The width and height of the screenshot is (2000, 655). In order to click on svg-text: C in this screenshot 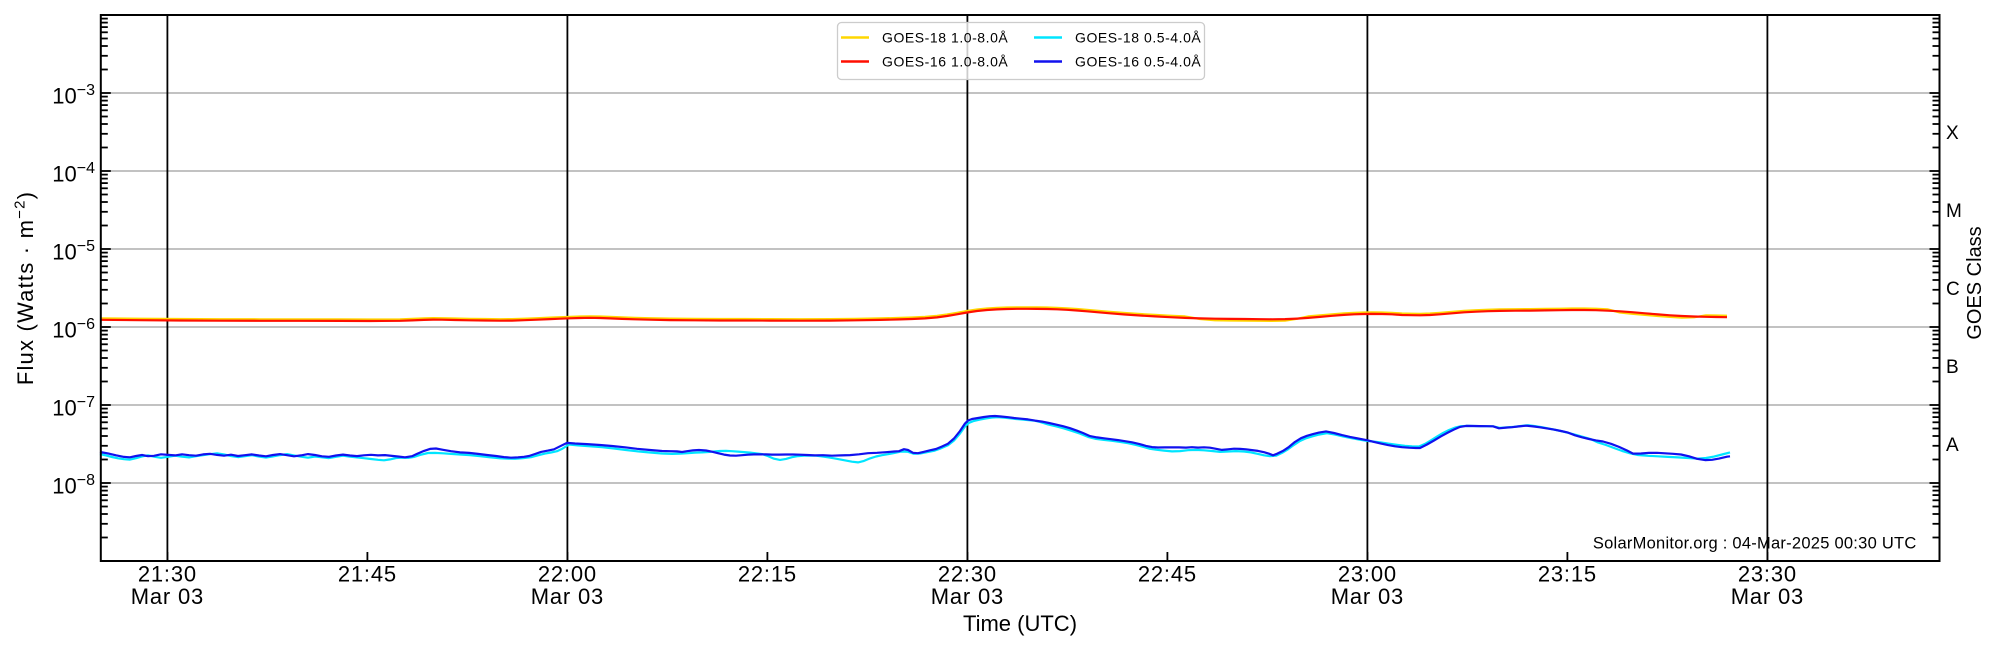, I will do `click(1953, 289)`.